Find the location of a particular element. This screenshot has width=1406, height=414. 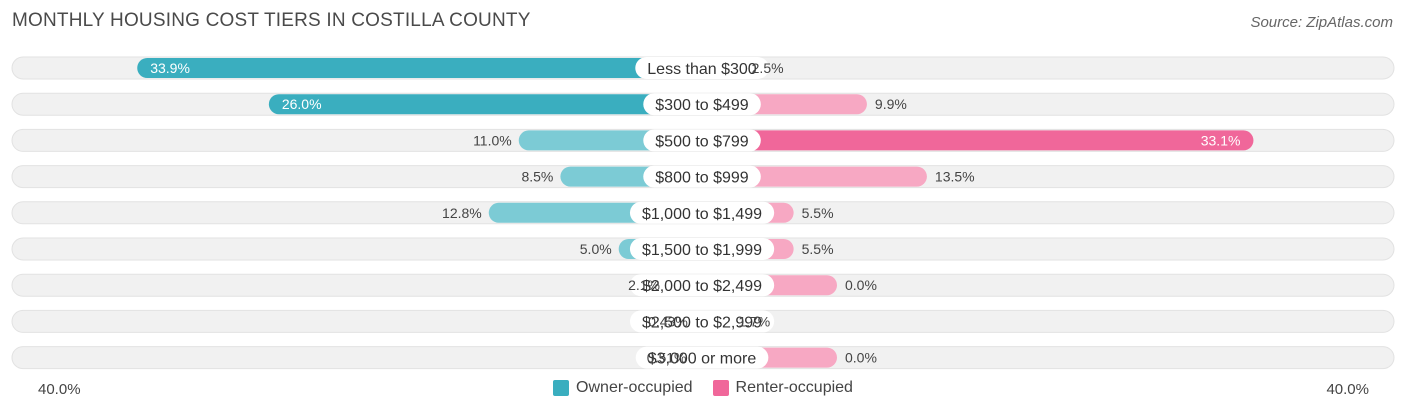

renter-bar is located at coordinates (978, 140).